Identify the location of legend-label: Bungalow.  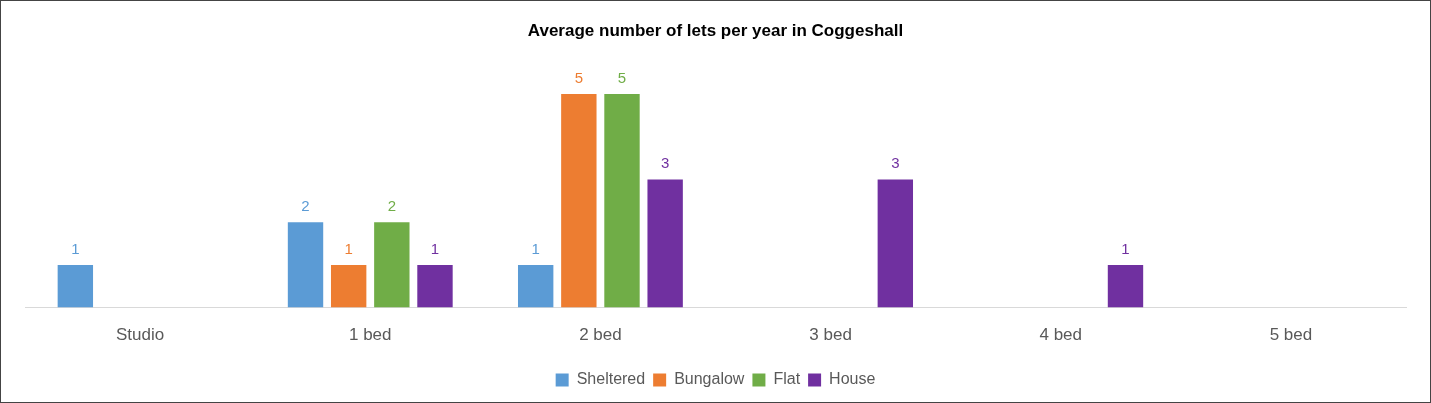
(709, 379).